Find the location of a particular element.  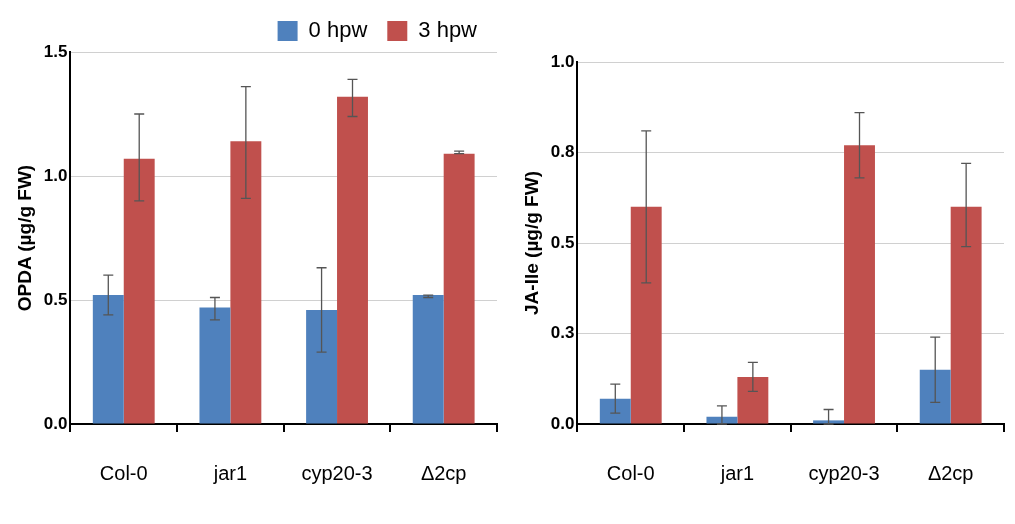

y-tick-label: 0.8 is located at coordinates (562, 152).